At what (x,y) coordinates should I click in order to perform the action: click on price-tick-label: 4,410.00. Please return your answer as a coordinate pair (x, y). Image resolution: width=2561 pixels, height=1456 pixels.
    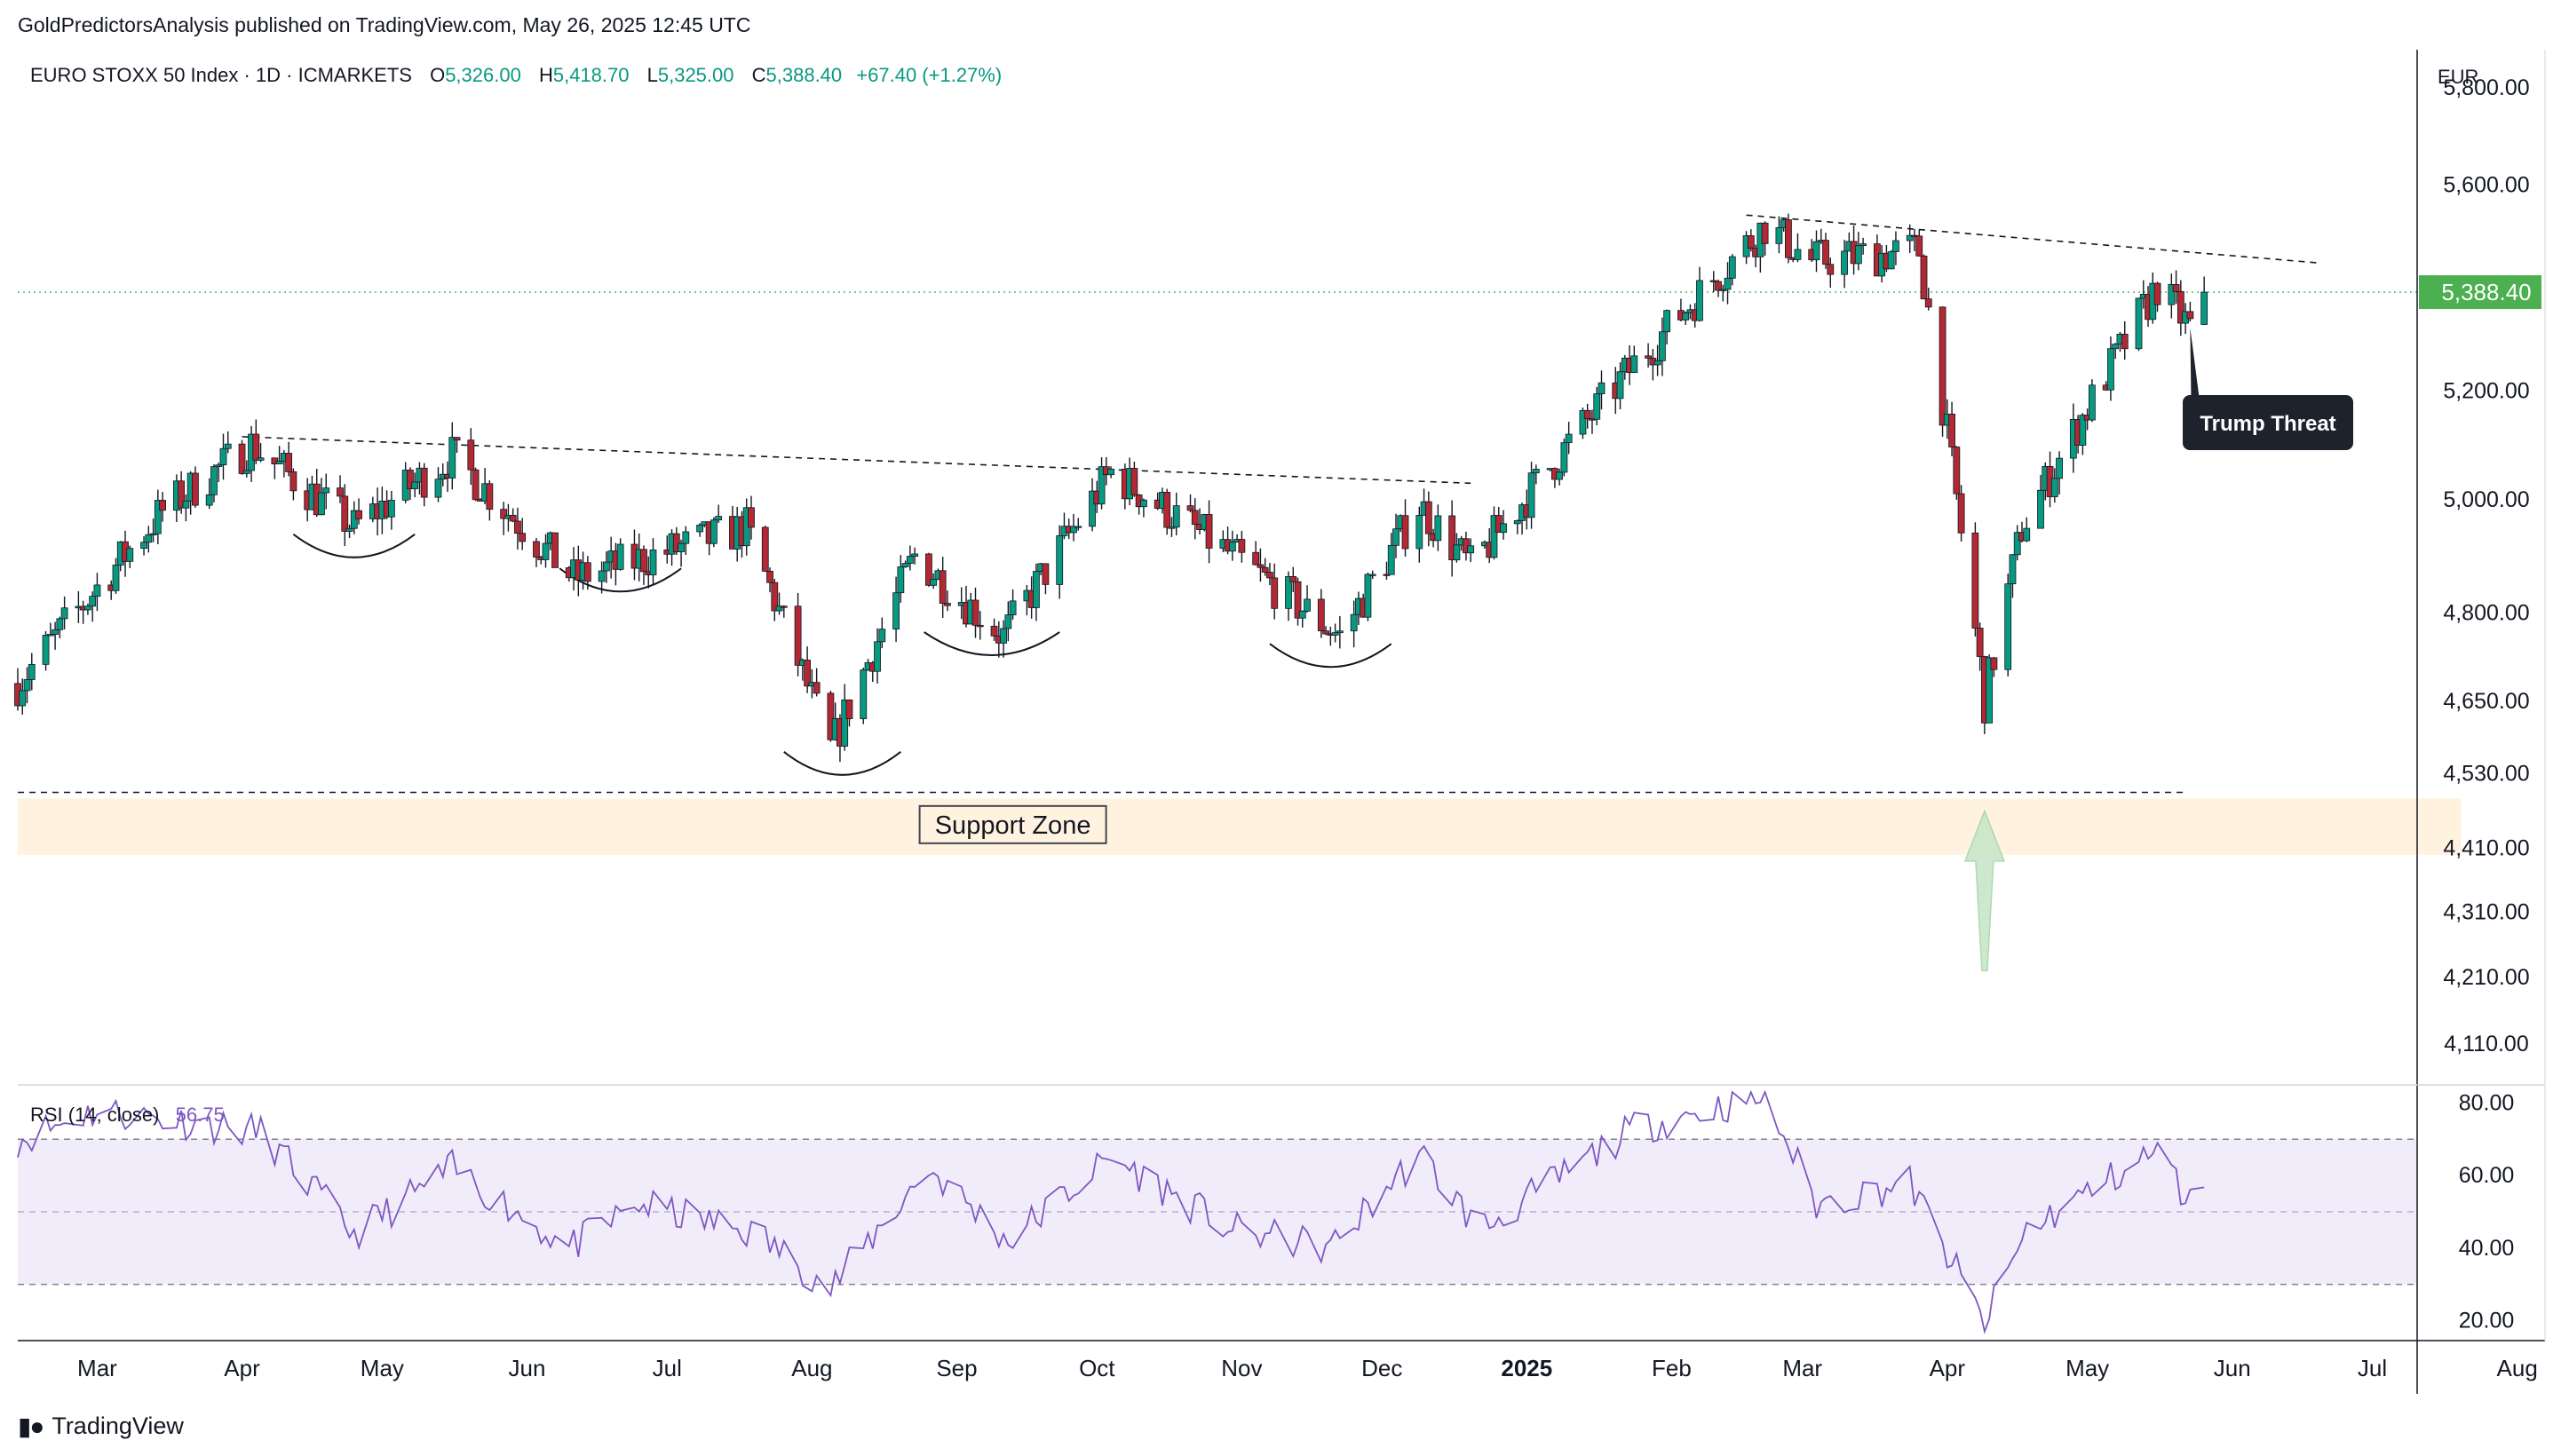
    Looking at the image, I should click on (2486, 848).